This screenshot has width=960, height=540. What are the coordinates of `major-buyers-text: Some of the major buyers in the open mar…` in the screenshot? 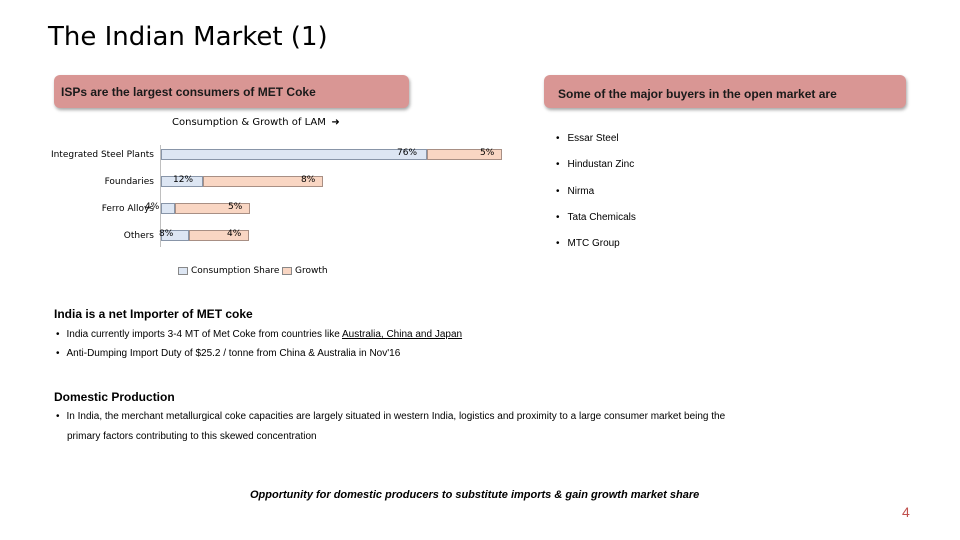 It's located at (697, 94).